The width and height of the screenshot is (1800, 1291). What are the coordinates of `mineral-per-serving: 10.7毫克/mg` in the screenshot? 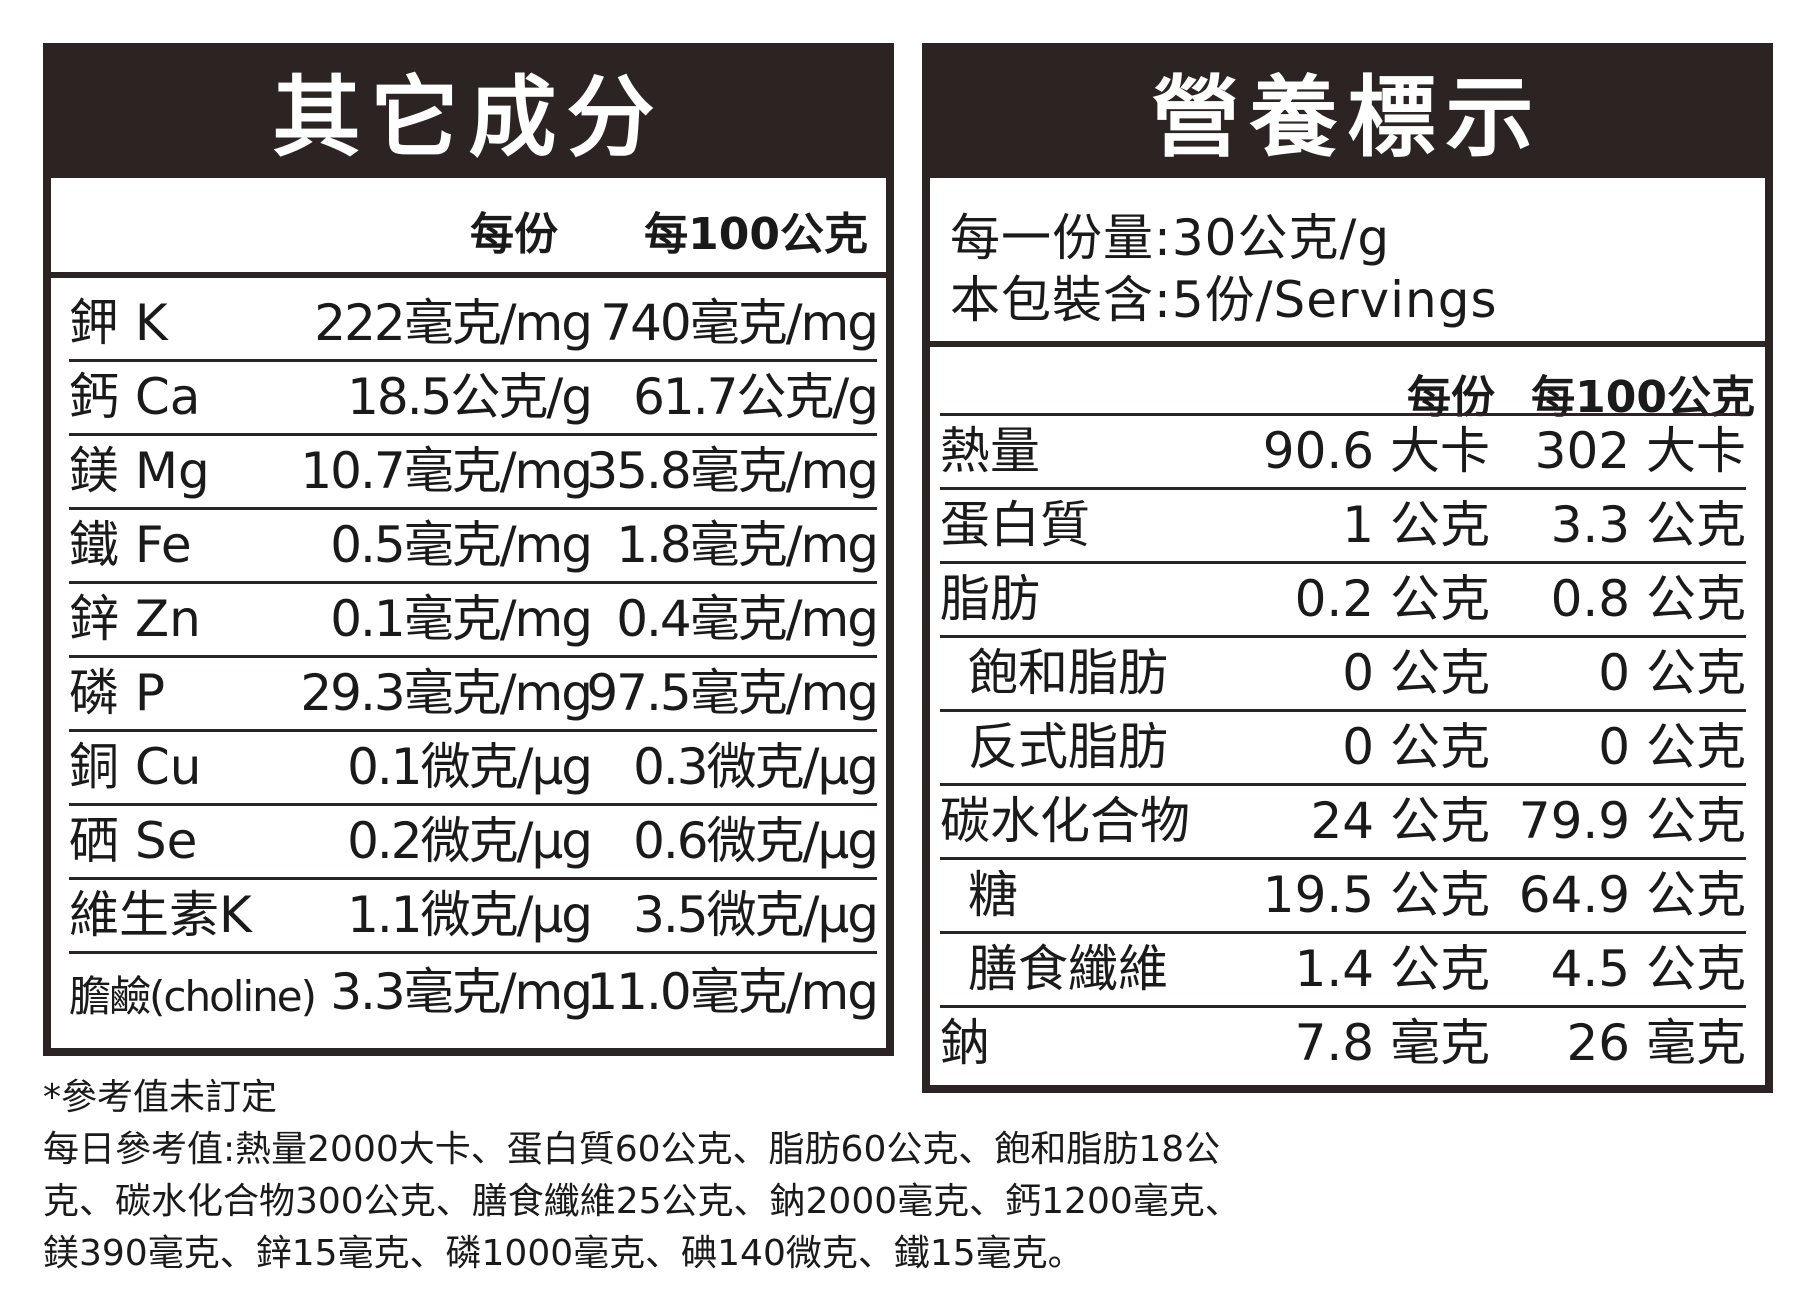 It's located at (446, 471).